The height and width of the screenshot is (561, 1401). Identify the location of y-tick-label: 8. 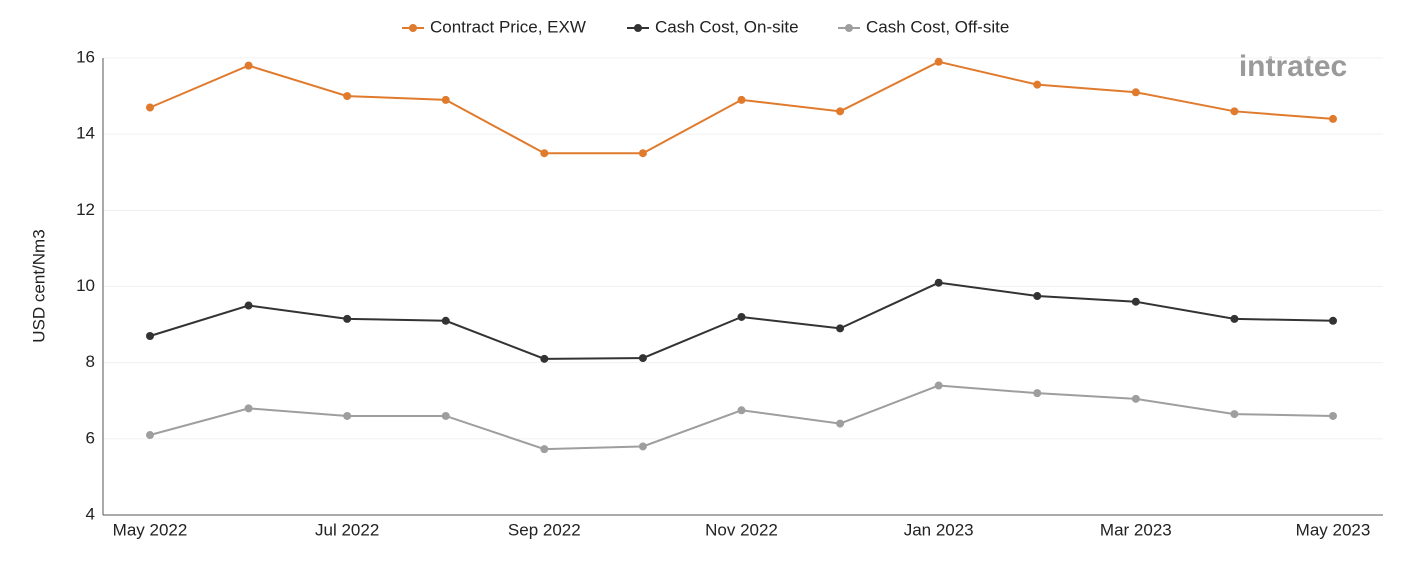
(90, 361).